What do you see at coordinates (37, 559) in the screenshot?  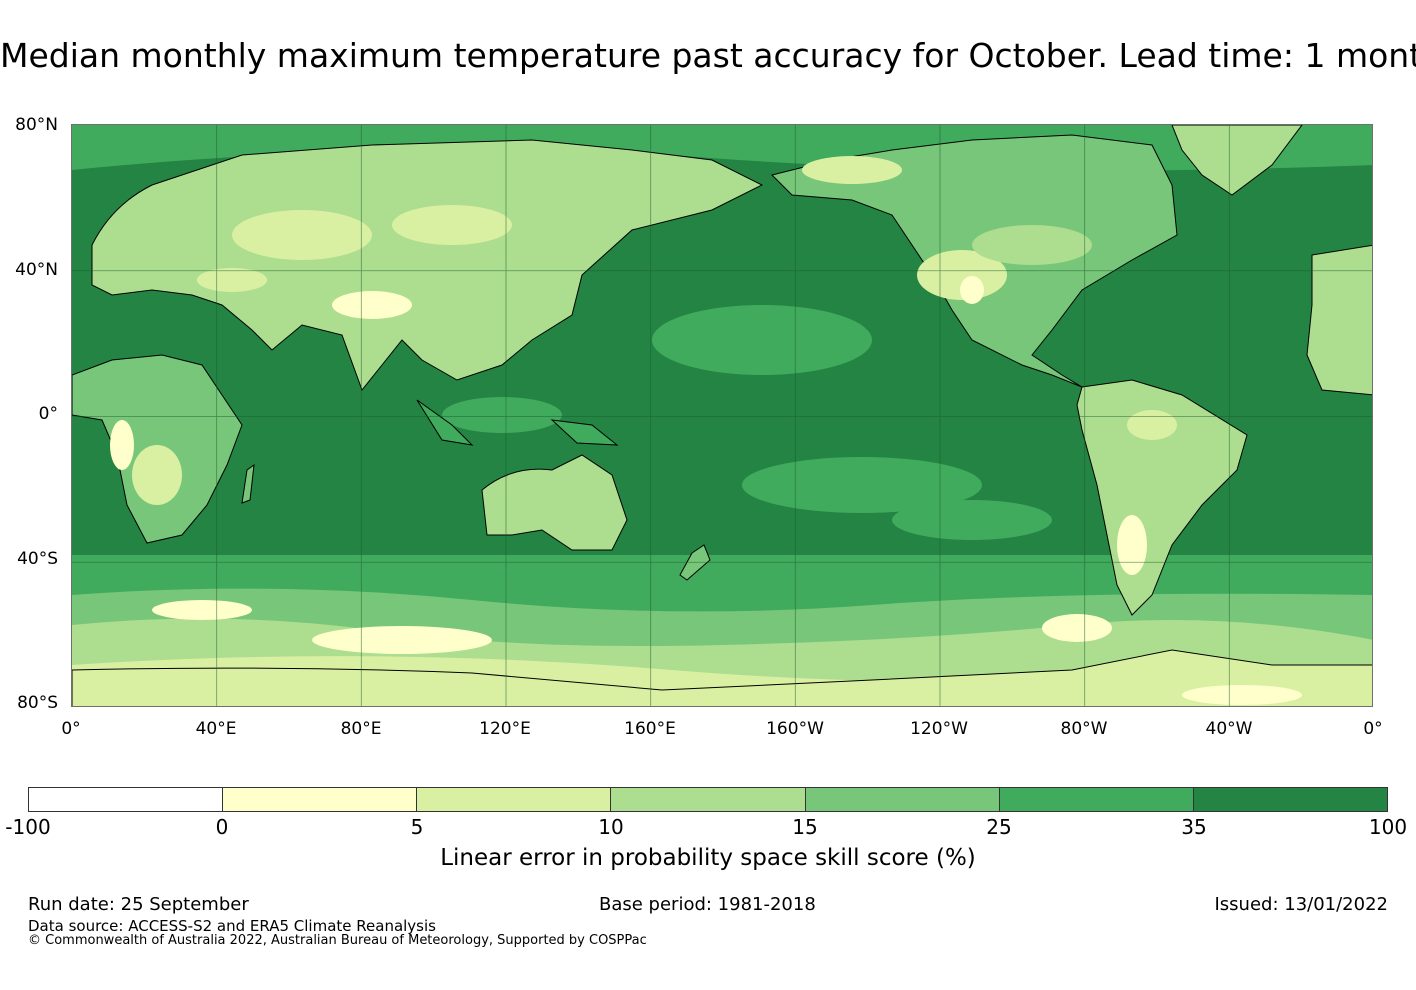 I see `latitude-label: 40°S` at bounding box center [37, 559].